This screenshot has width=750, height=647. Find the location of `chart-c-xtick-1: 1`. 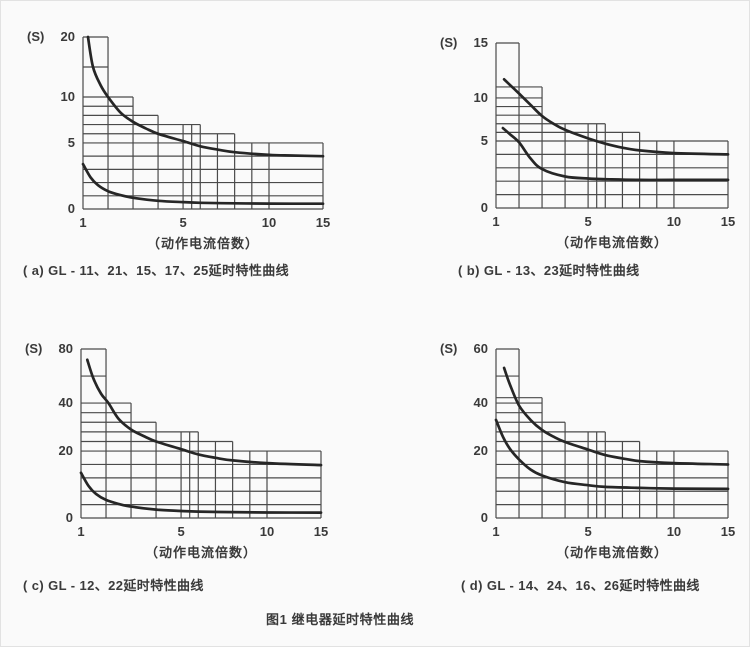

chart-c-xtick-1: 1 is located at coordinates (81, 531).